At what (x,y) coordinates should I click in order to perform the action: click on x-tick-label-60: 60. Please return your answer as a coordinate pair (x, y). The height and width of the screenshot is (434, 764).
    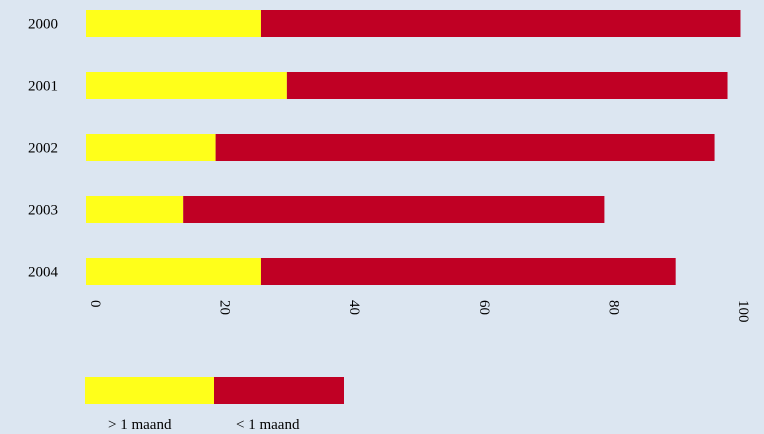
    Looking at the image, I should click on (484, 307).